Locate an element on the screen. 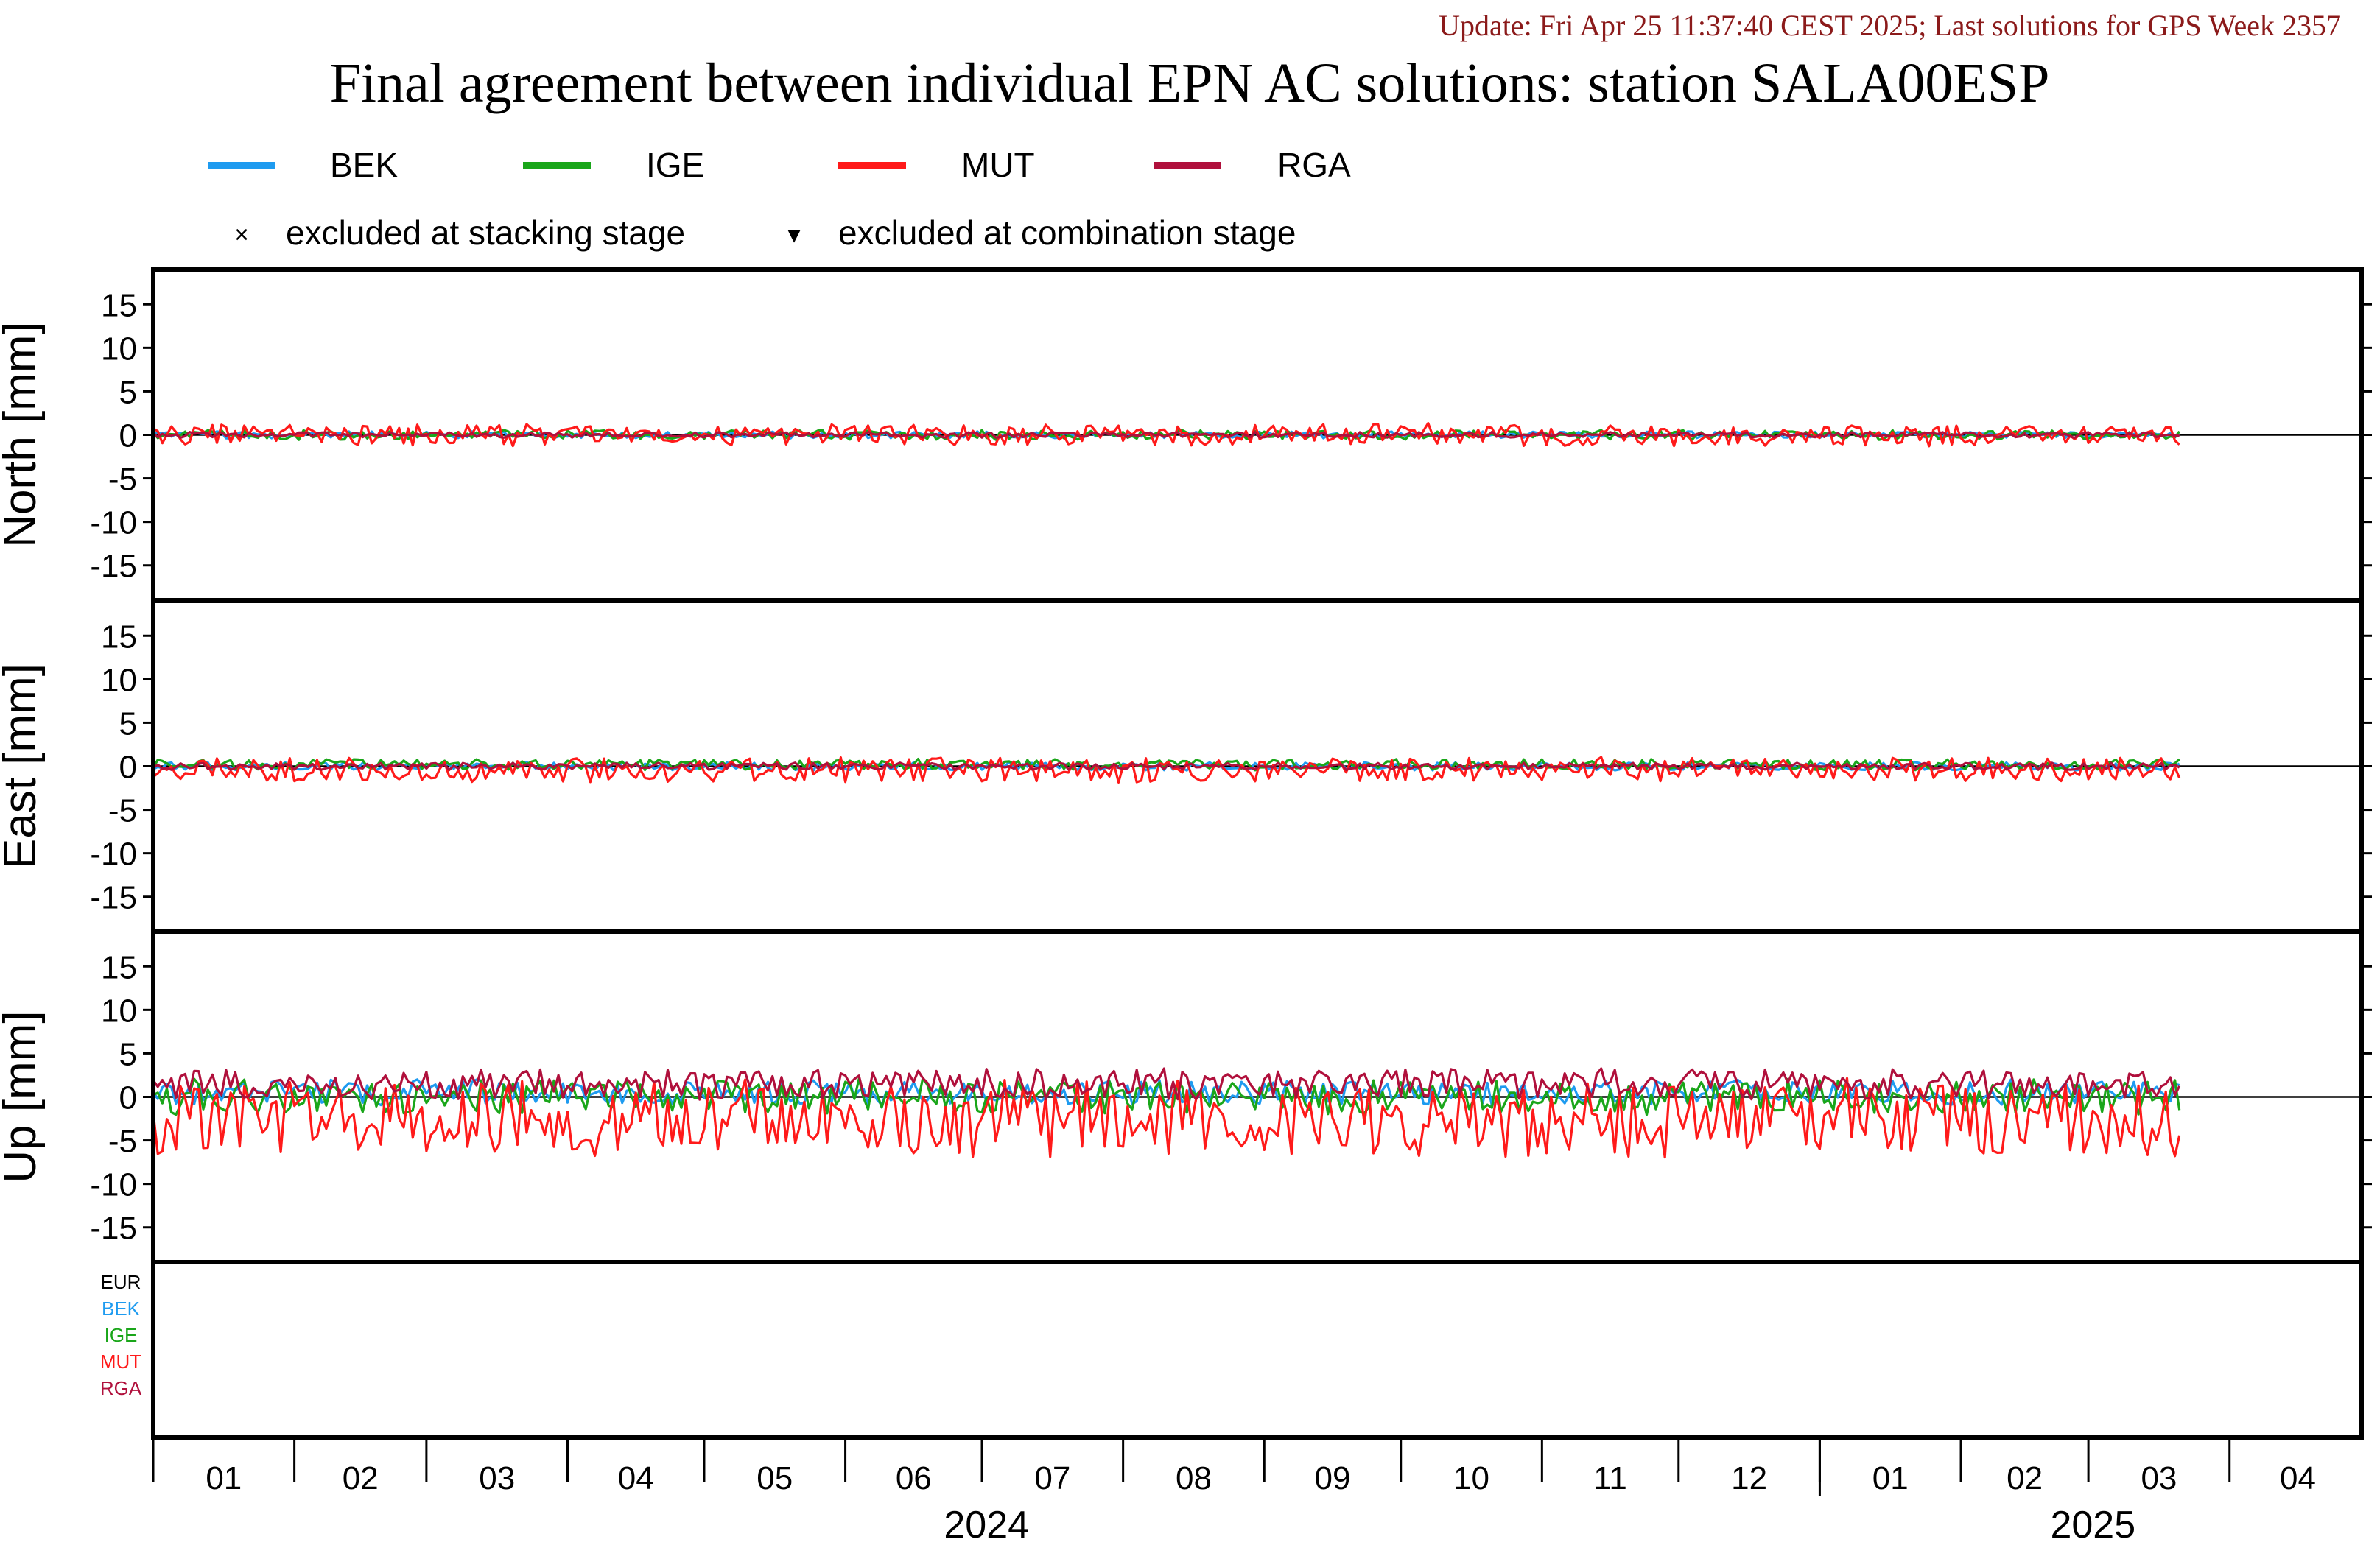  legend-swatch-rga is located at coordinates (1187, 166).